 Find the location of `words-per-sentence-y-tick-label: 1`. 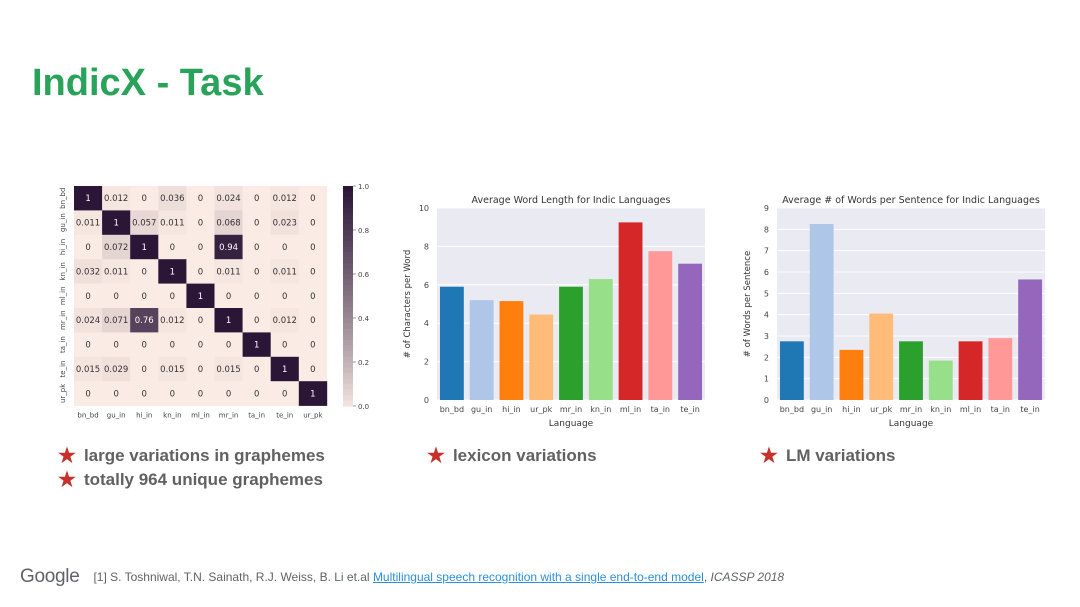

words-per-sentence-y-tick-label: 1 is located at coordinates (766, 379).